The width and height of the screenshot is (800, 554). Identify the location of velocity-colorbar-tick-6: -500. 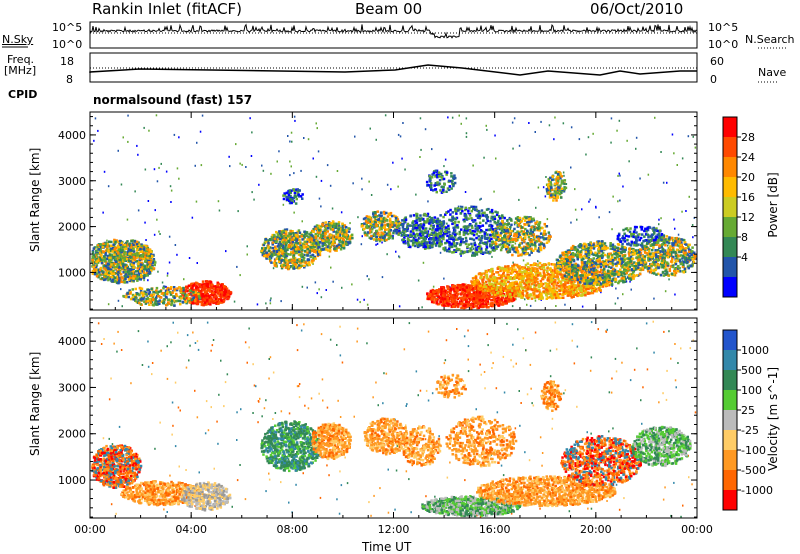
(753, 470).